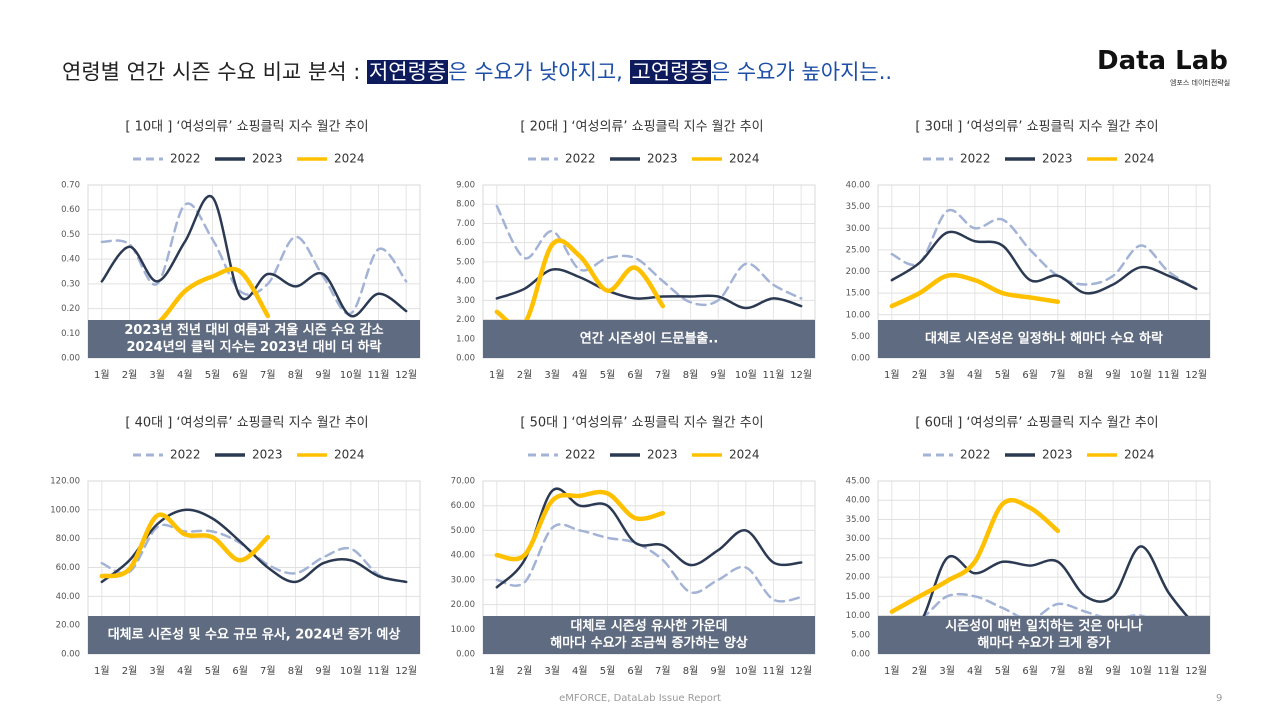 The image size is (1280, 716). What do you see at coordinates (1200, 83) in the screenshot?
I see `logo-sub: 엠포스 데이터전략실` at bounding box center [1200, 83].